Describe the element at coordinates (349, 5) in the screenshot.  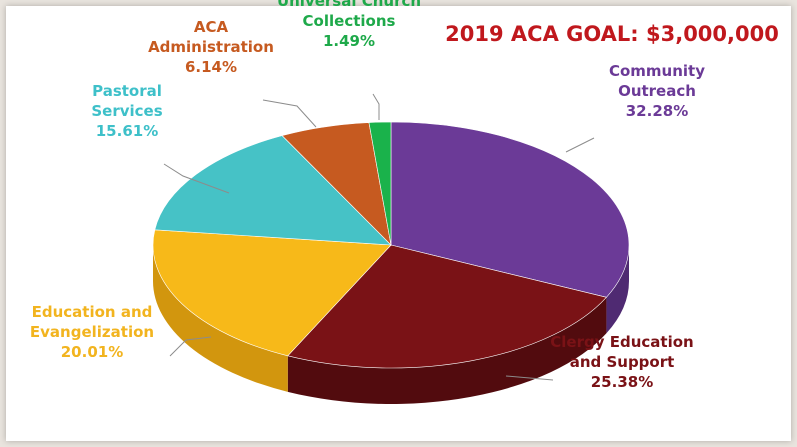
I see `slice-name-label: Universal Church` at that location.